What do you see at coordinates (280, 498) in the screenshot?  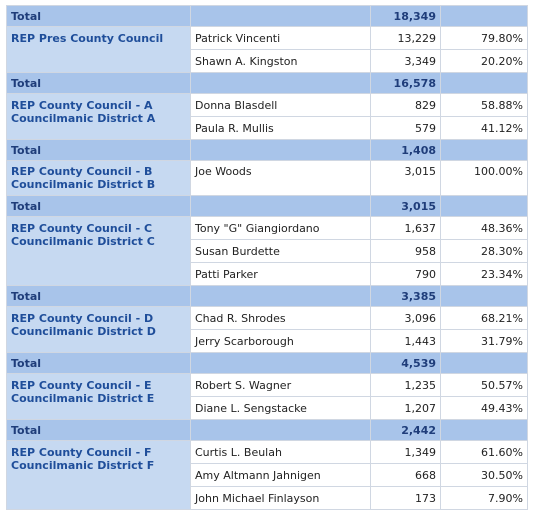 I see `candidate-name: John Michael Finlayson` at bounding box center [280, 498].